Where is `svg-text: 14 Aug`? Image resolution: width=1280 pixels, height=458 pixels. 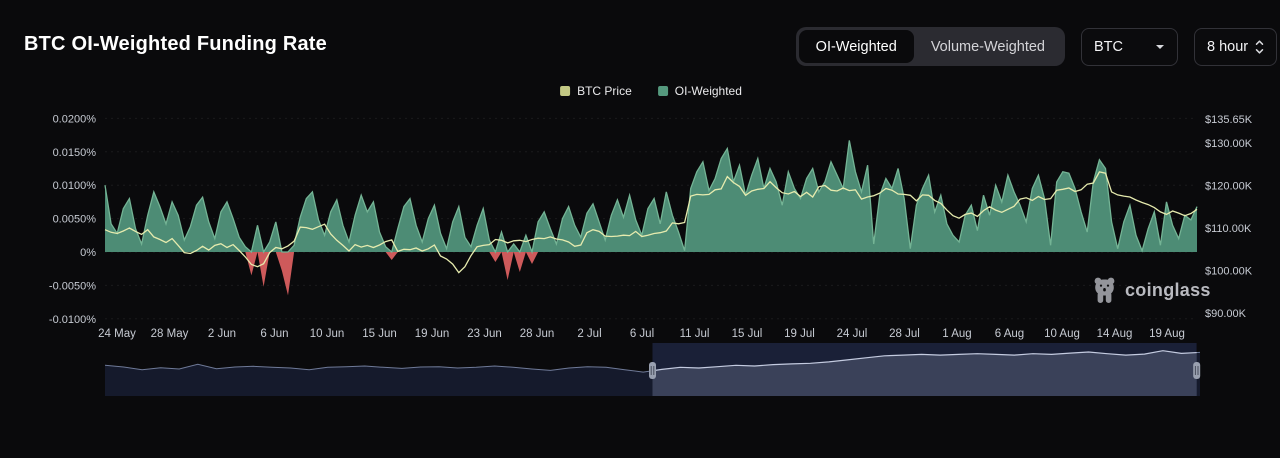
svg-text: 14 Aug is located at coordinates (1115, 334).